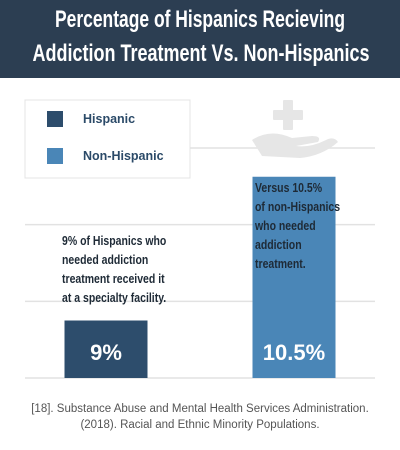  Describe the element at coordinates (278, 245) in the screenshot. I see `annotation-line: addiction` at that location.